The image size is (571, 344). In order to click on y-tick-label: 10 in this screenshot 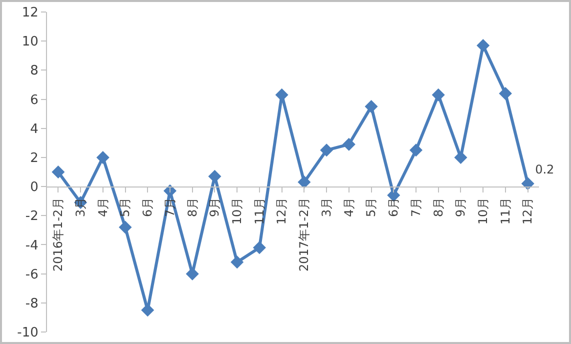, I will do `click(30, 42)`.